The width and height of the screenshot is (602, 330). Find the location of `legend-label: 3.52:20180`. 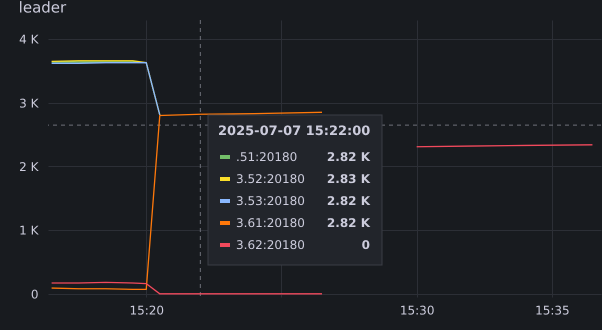

legend-label: 3.52:20180 is located at coordinates (270, 179).